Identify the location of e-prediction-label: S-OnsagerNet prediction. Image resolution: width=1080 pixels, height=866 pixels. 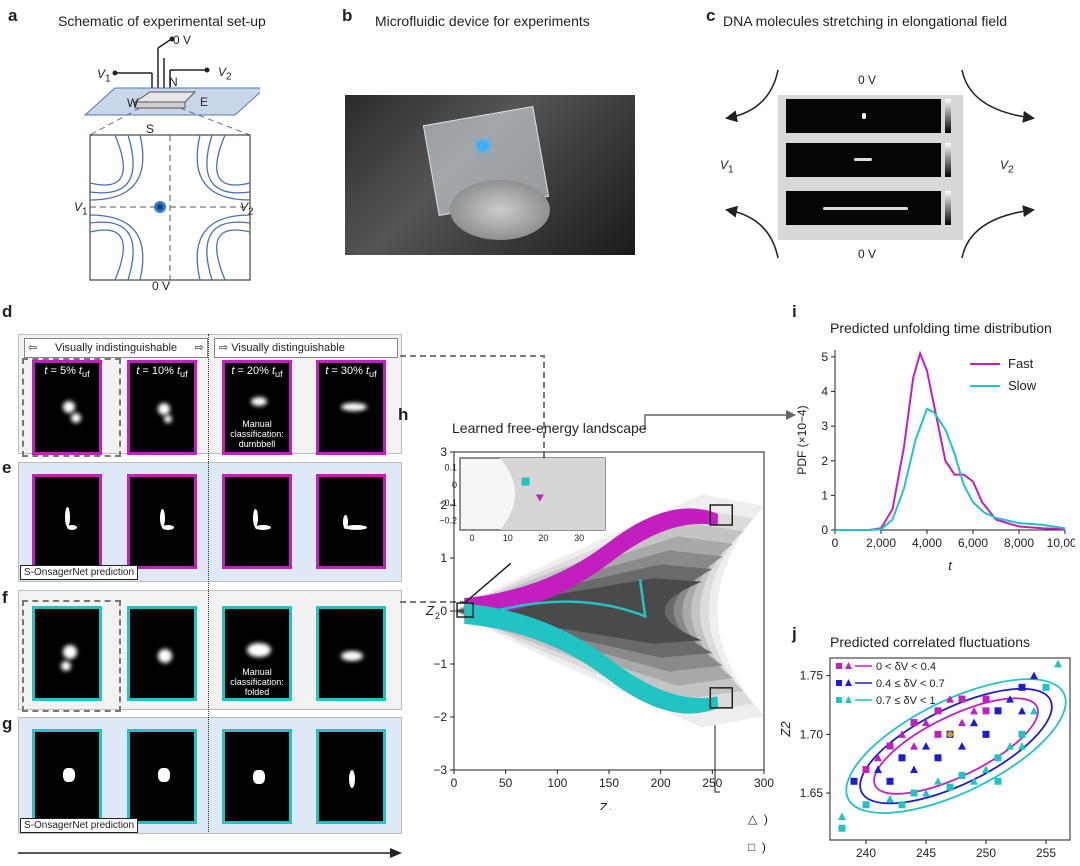
(79, 572).